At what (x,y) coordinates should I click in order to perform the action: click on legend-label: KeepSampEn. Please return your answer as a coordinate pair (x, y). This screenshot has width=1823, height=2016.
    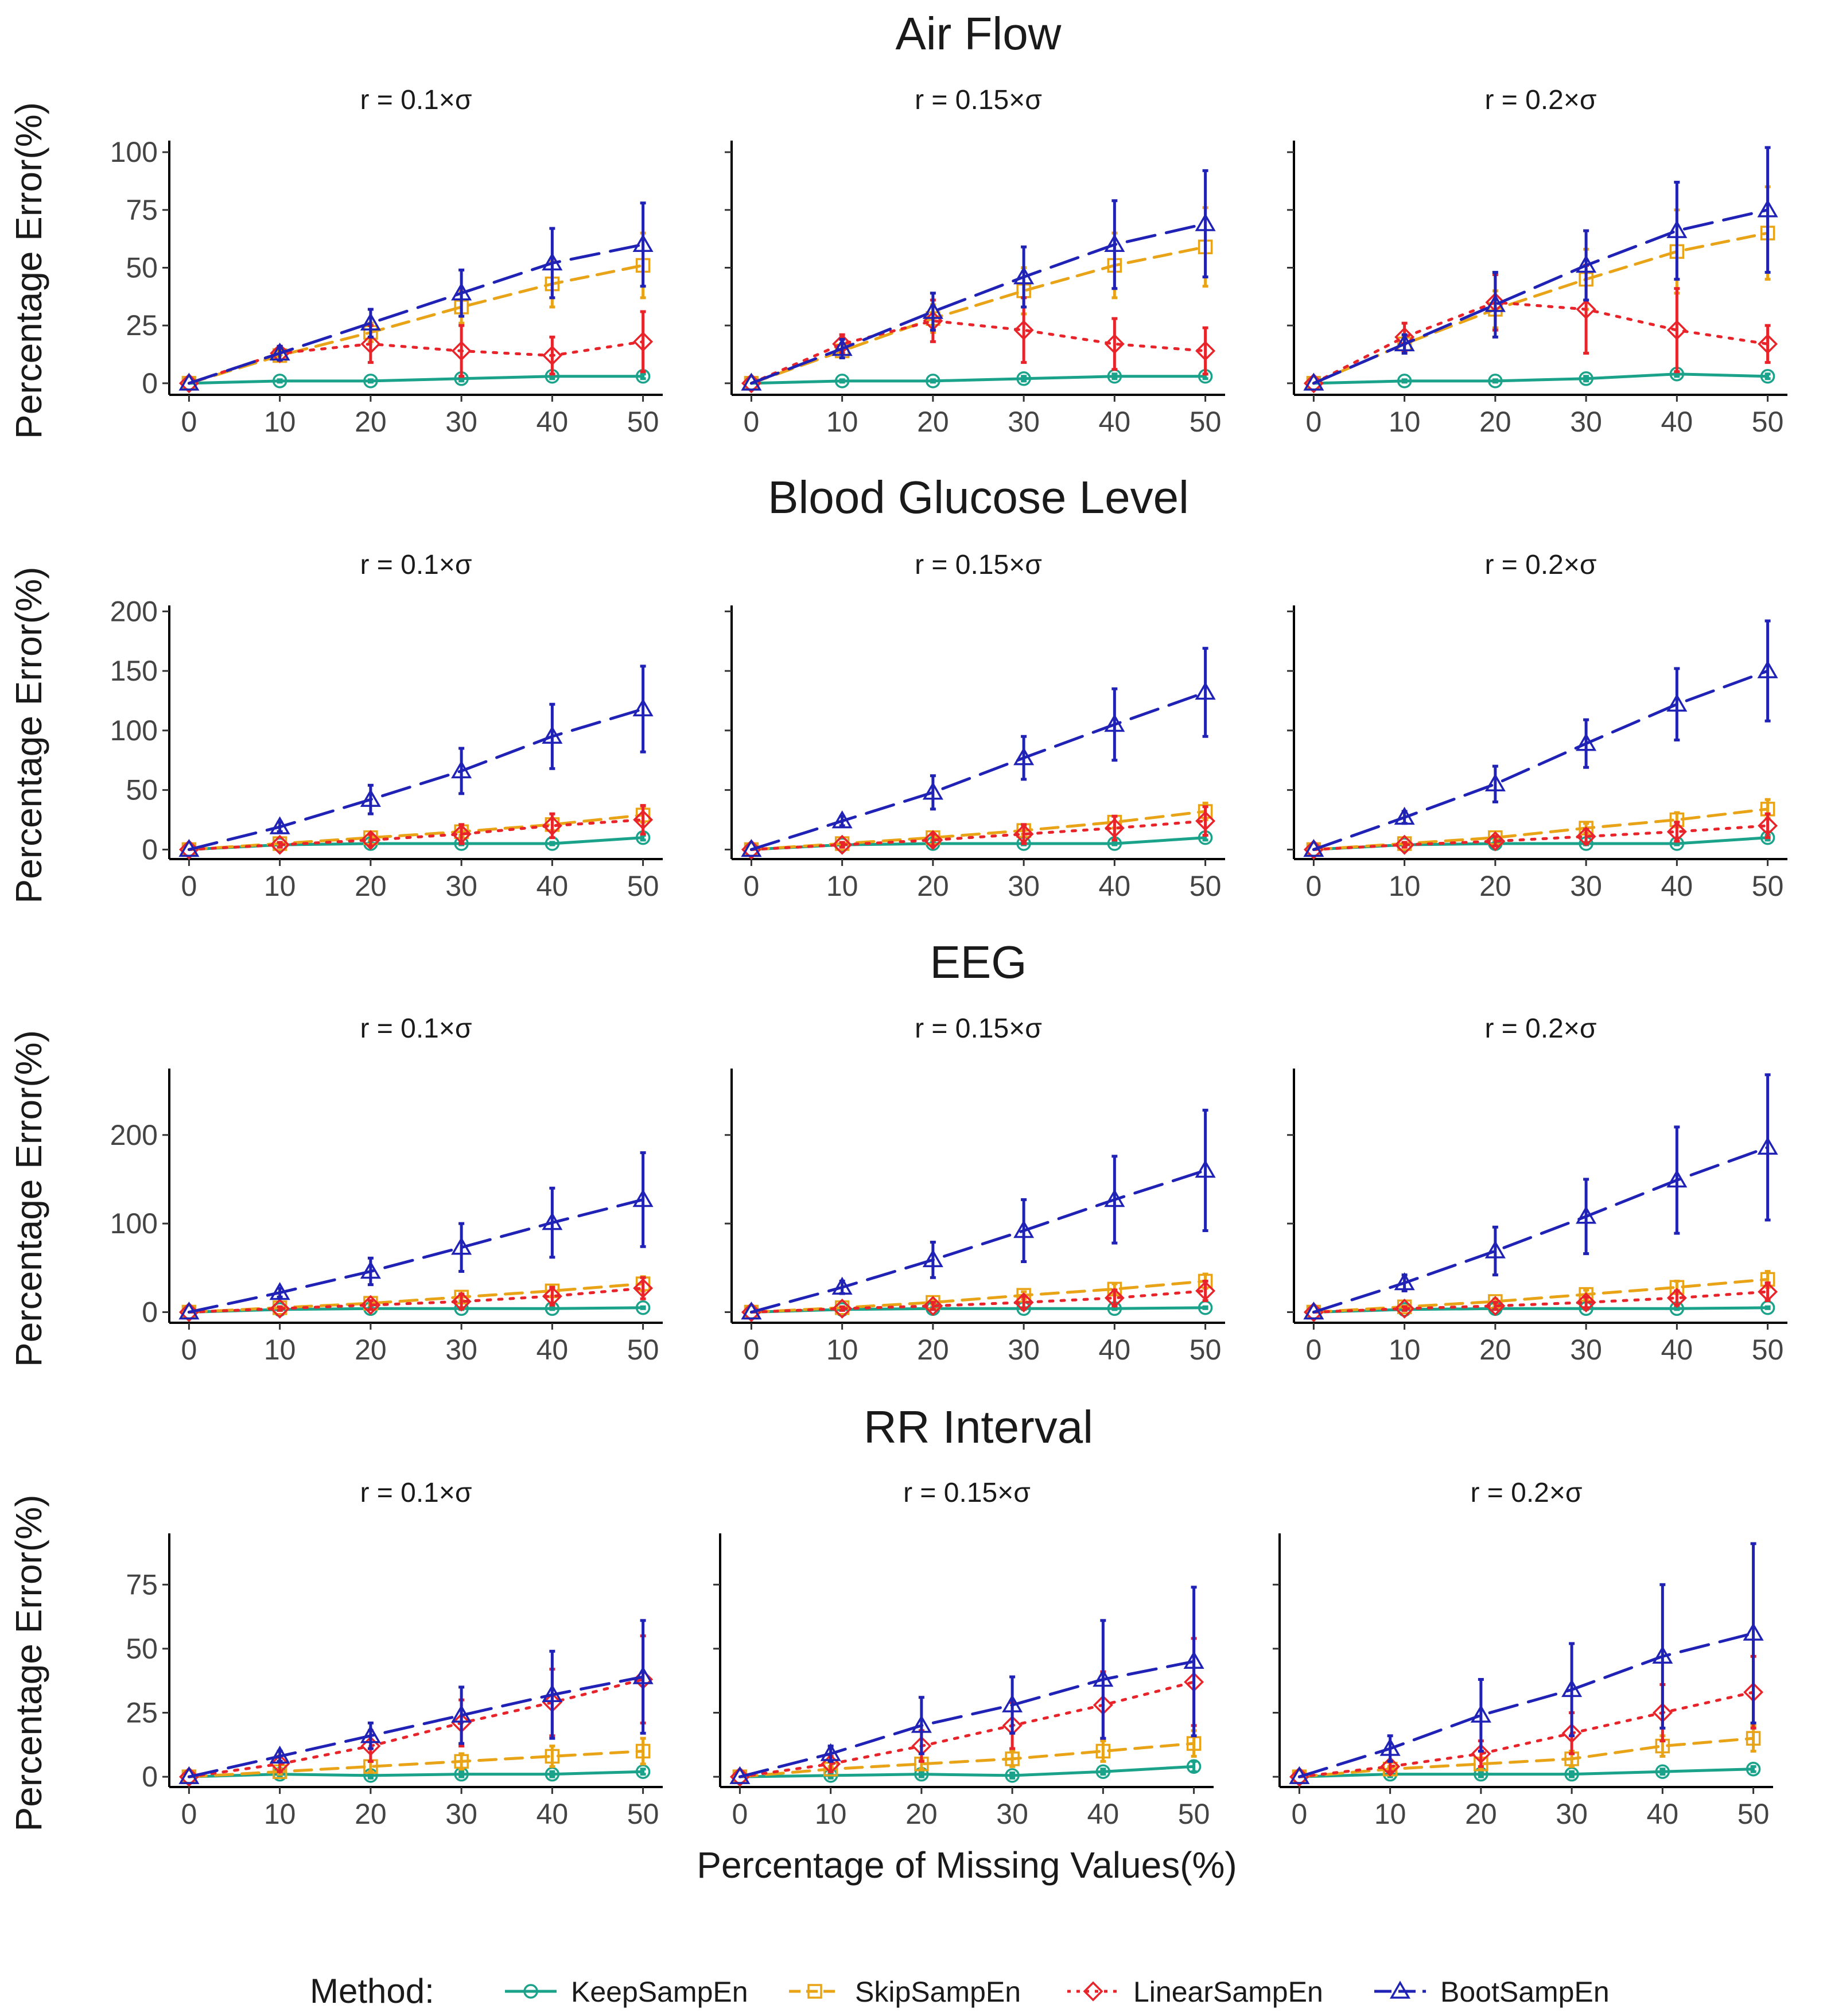
    Looking at the image, I should click on (659, 1992).